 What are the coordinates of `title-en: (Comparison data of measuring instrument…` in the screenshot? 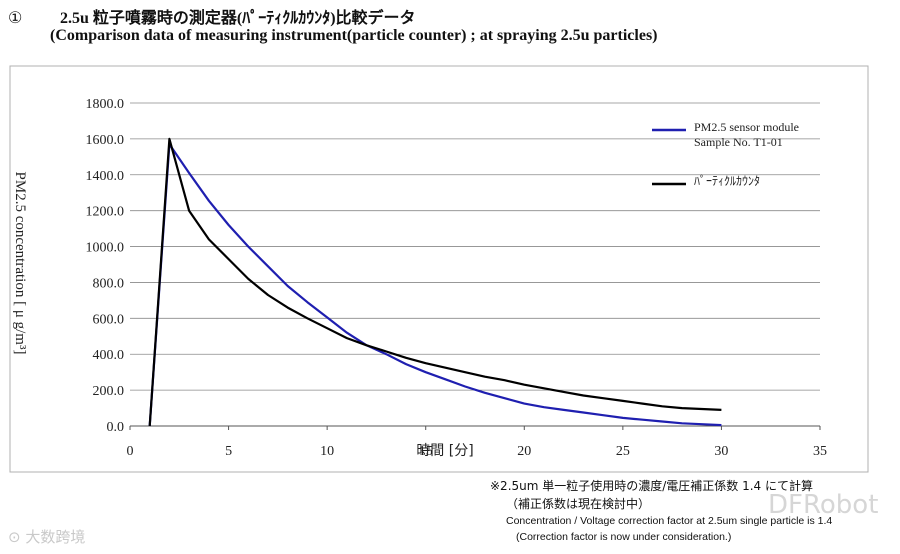 It's located at (354, 35).